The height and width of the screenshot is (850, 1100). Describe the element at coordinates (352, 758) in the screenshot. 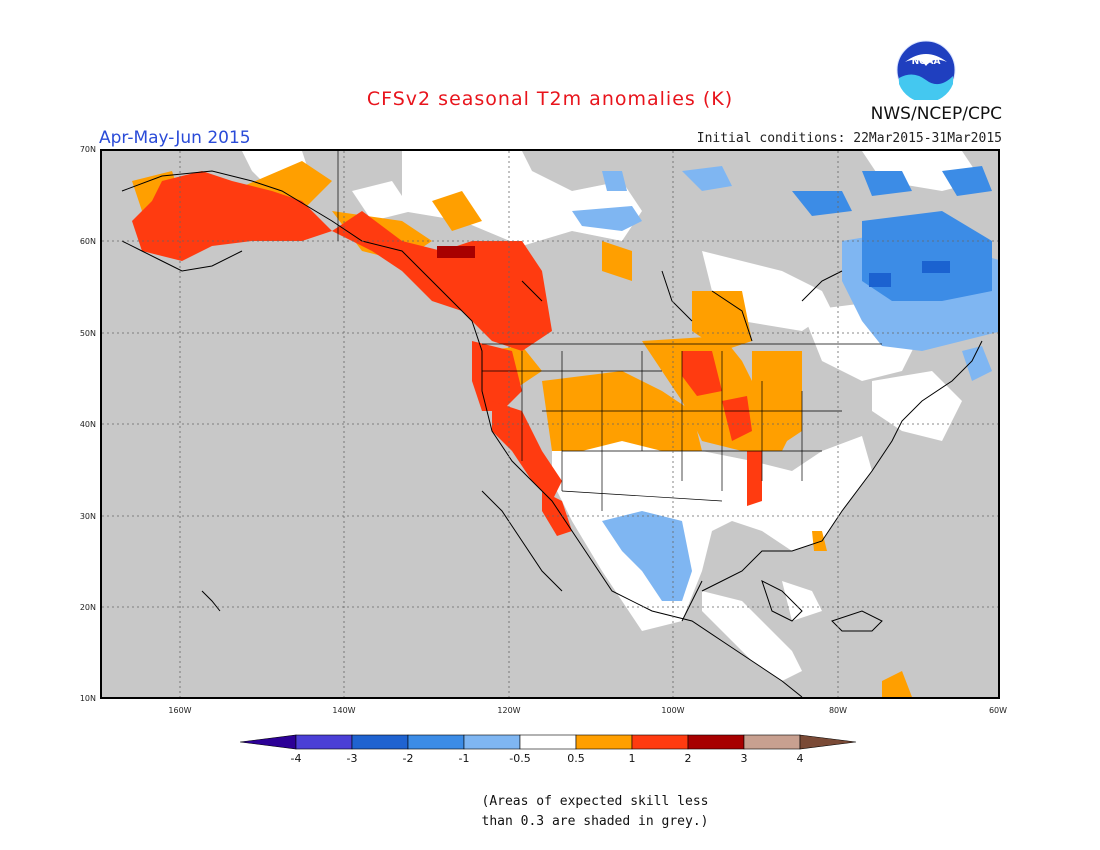

I see `colorbar-label: -3` at that location.